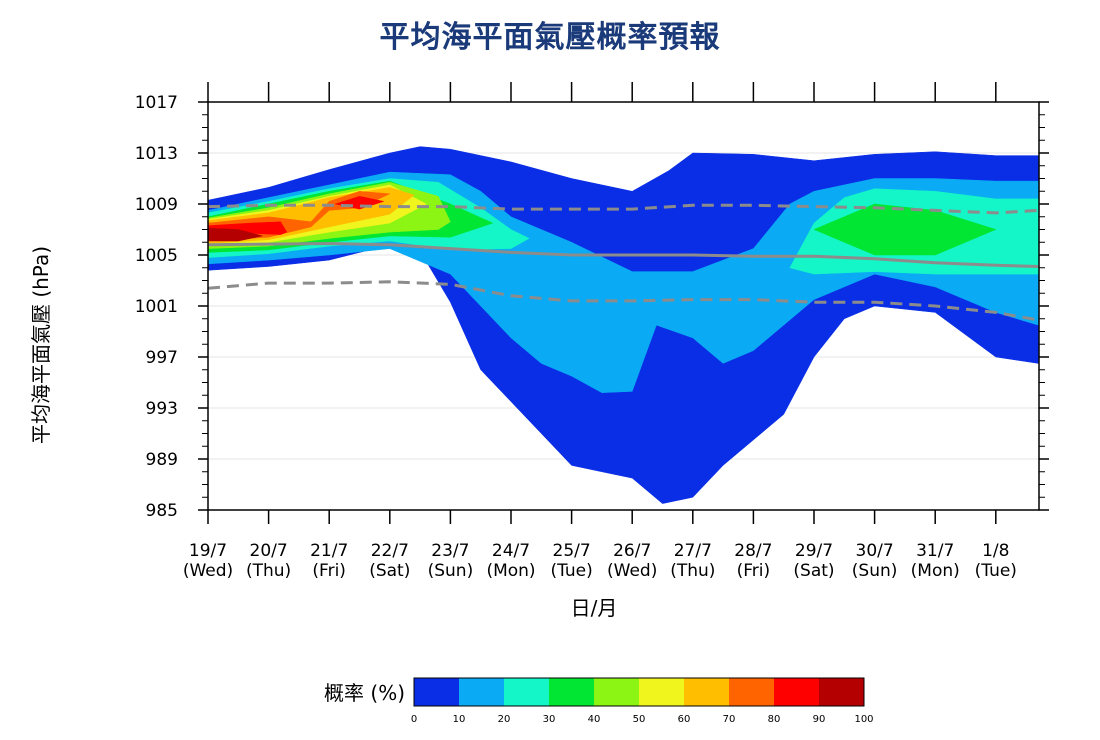 The width and height of the screenshot is (1100, 740). Describe the element at coordinates (774, 719) in the screenshot. I see `colorbar-tick-label: 80` at that location.